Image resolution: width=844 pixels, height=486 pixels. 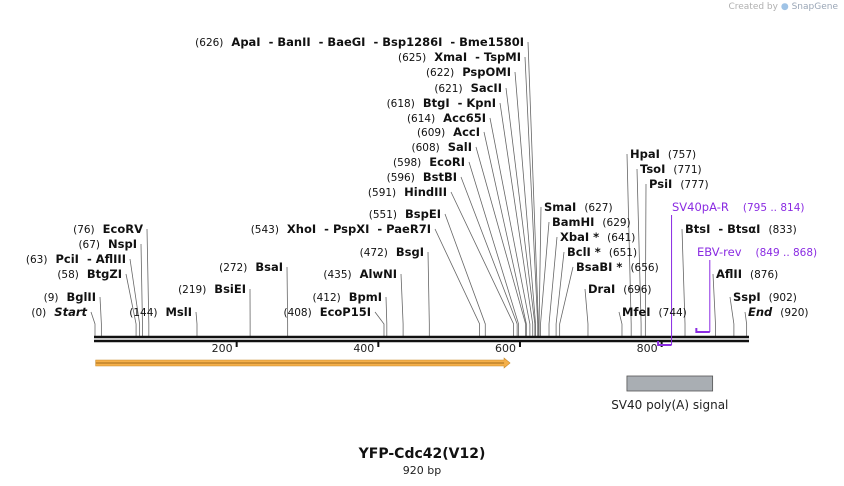 I want to click on site-label: HpaI (757), so click(x=663, y=154).